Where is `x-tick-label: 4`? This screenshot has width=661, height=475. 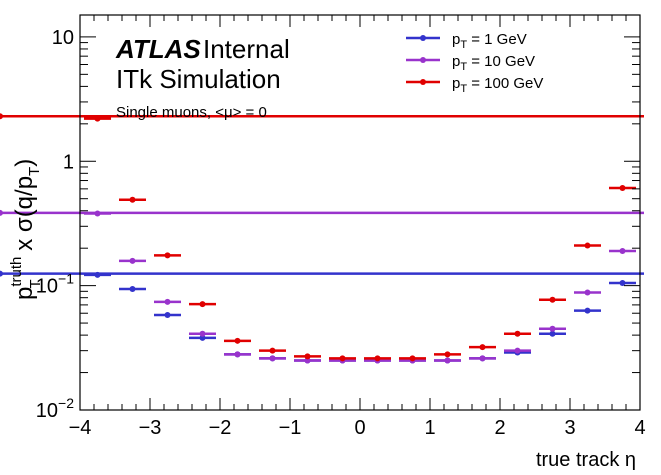 x-tick-label: 4 is located at coordinates (639, 428).